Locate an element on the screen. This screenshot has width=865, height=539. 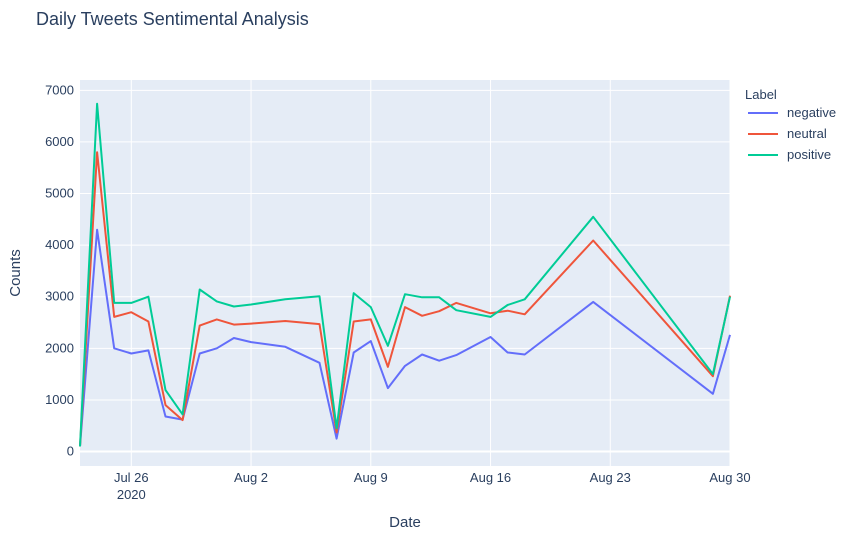
legend: Label negative neutral positive is located at coordinates (790, 124).